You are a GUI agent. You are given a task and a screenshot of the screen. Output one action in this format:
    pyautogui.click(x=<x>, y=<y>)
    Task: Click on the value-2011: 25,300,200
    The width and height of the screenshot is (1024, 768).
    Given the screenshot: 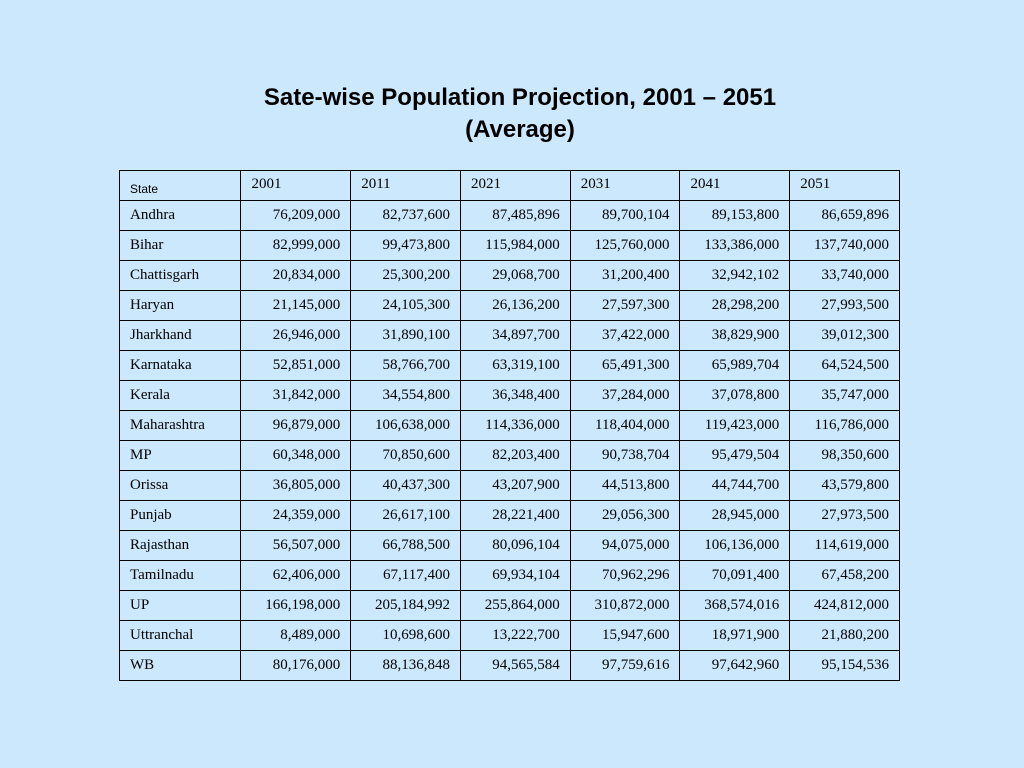 What is the action you would take?
    pyautogui.click(x=405, y=275)
    